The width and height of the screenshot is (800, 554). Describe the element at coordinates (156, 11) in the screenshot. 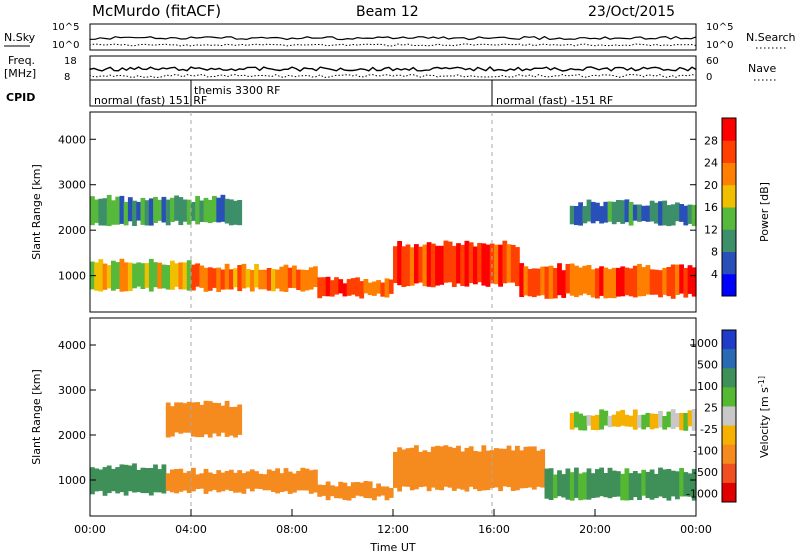

I see `plot-title: McMurdo (fitACF)` at that location.